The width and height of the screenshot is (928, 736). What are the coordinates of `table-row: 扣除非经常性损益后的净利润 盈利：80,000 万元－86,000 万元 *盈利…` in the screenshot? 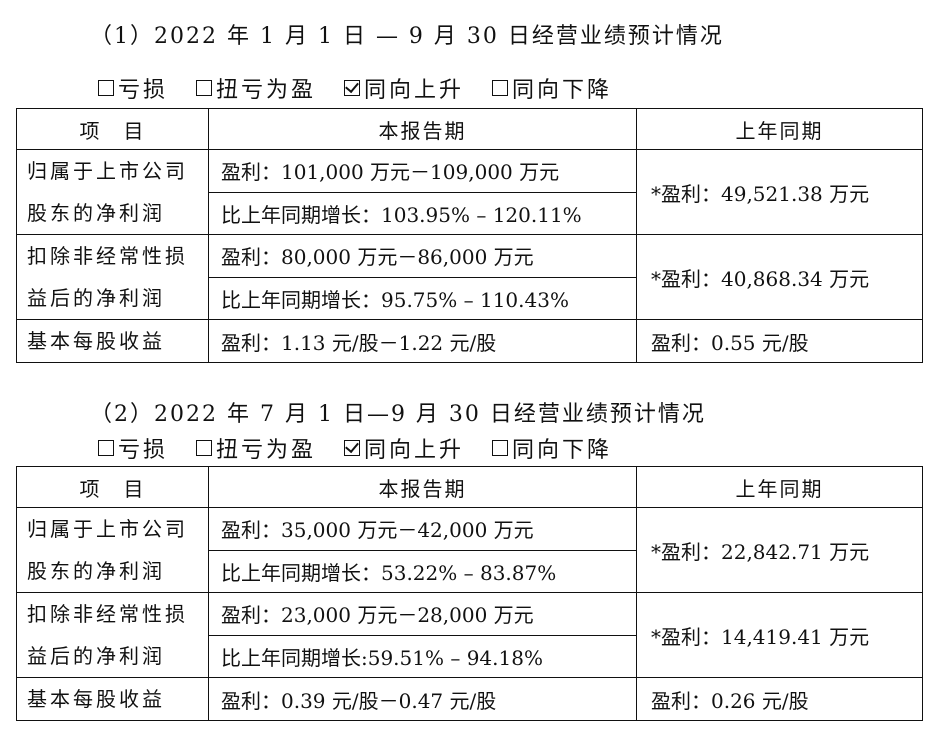 It's located at (469, 277).